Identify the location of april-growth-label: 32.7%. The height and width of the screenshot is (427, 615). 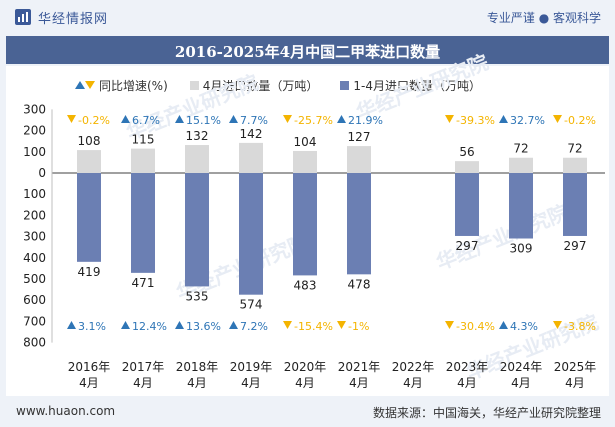
(527, 120).